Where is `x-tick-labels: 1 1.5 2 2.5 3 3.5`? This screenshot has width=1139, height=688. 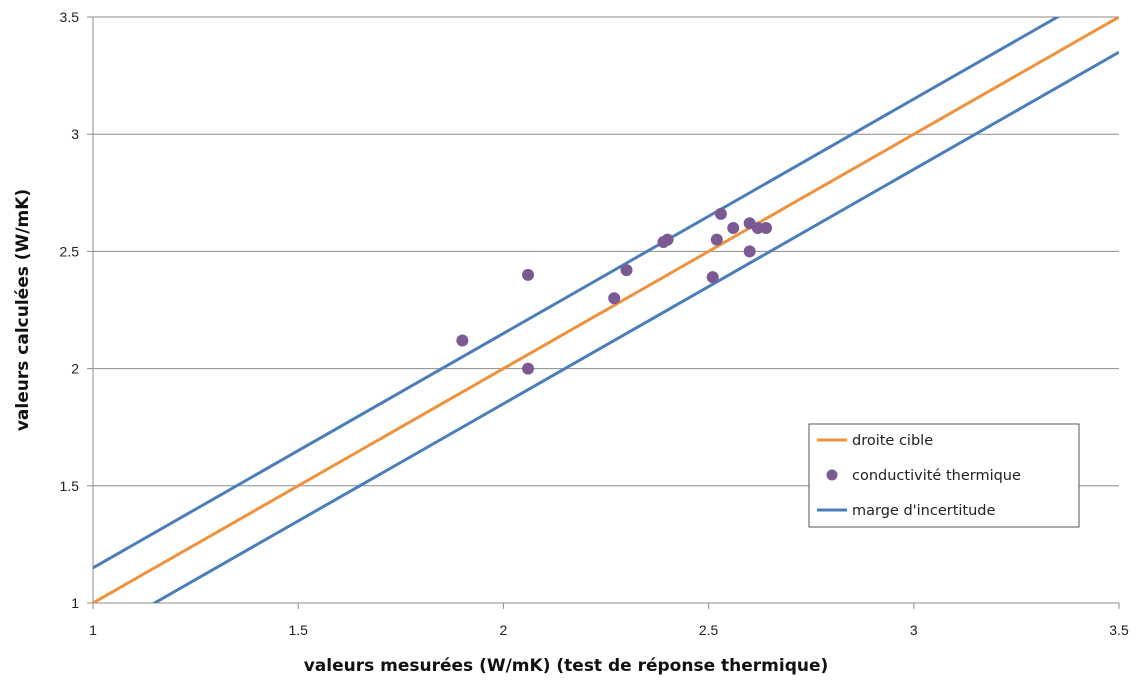
x-tick-labels: 1 1.5 2 2.5 3 3.5 is located at coordinates (609, 630).